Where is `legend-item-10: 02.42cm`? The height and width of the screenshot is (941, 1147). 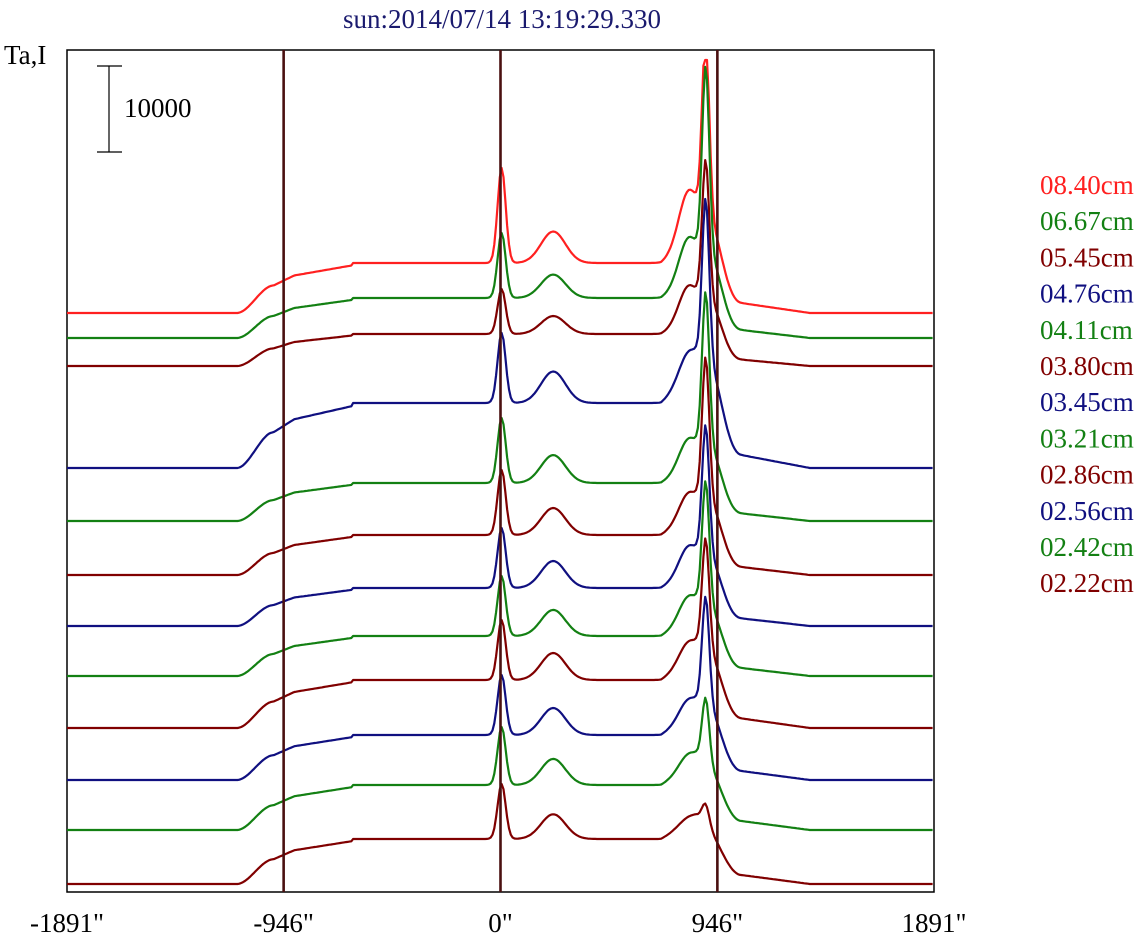
legend-item-10: 02.42cm is located at coordinates (1087, 547).